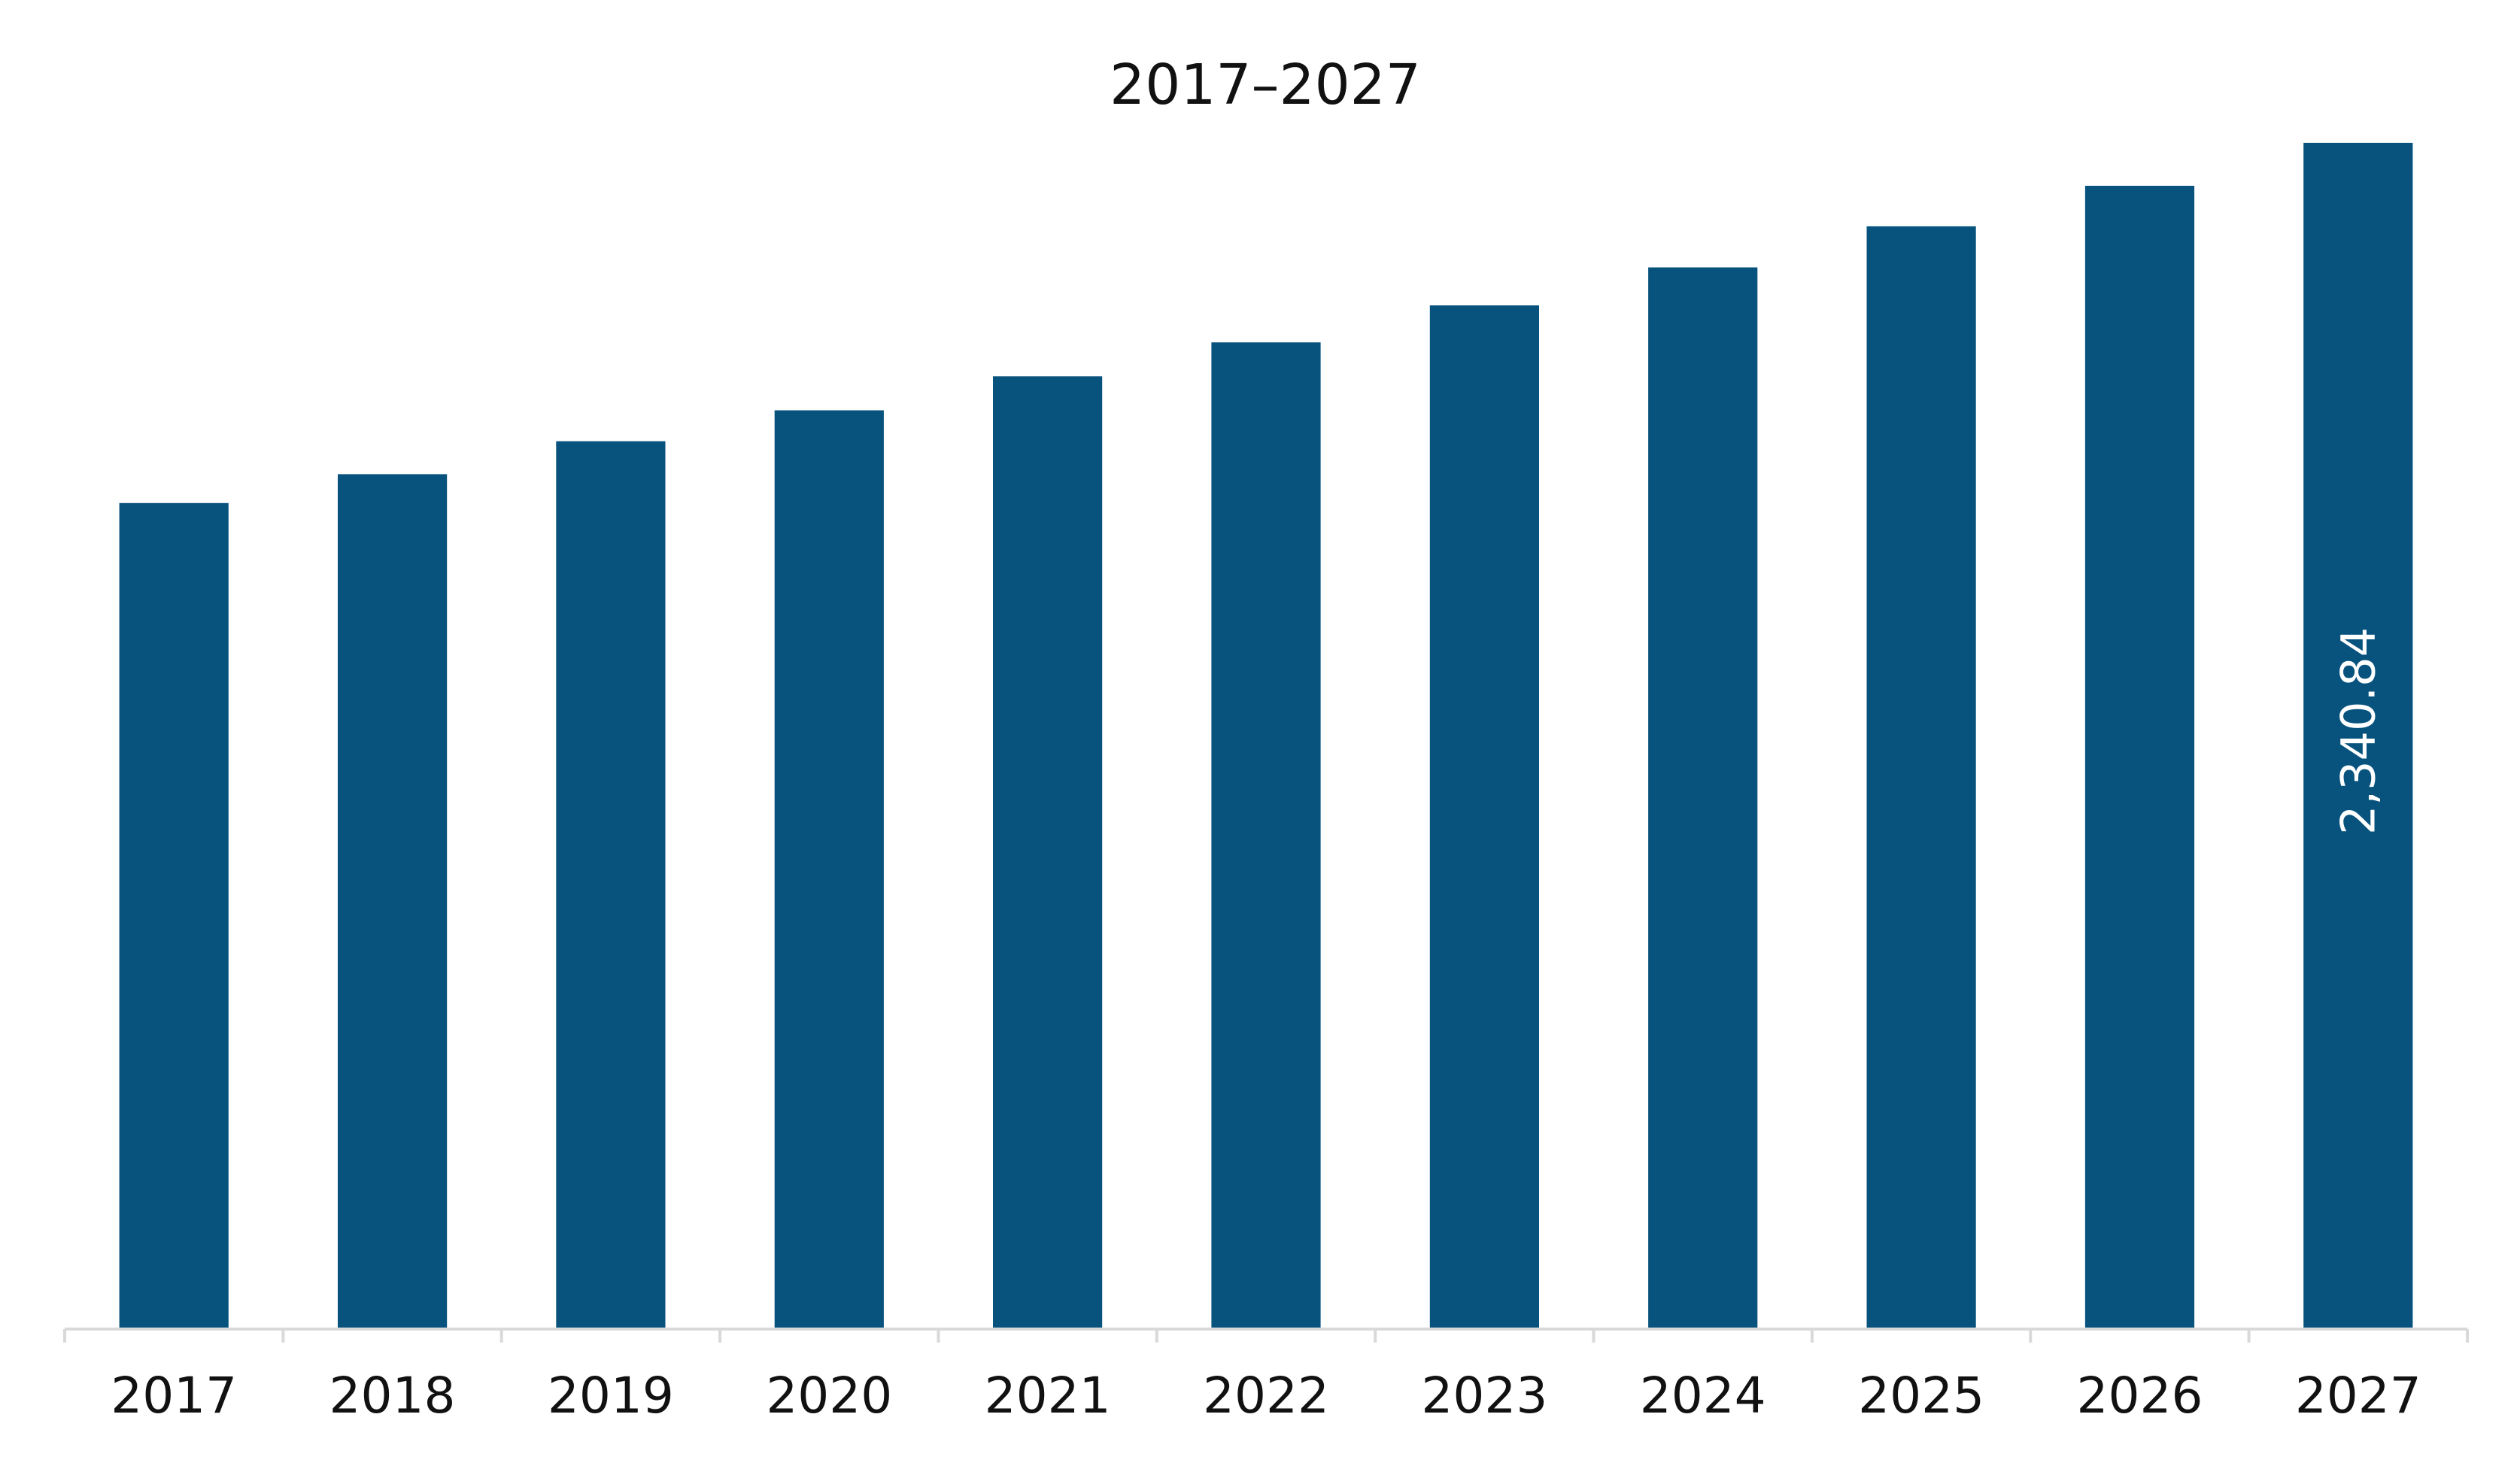 This screenshot has width=2520, height=1481. What do you see at coordinates (1048, 852) in the screenshot?
I see `bar-2021` at bounding box center [1048, 852].